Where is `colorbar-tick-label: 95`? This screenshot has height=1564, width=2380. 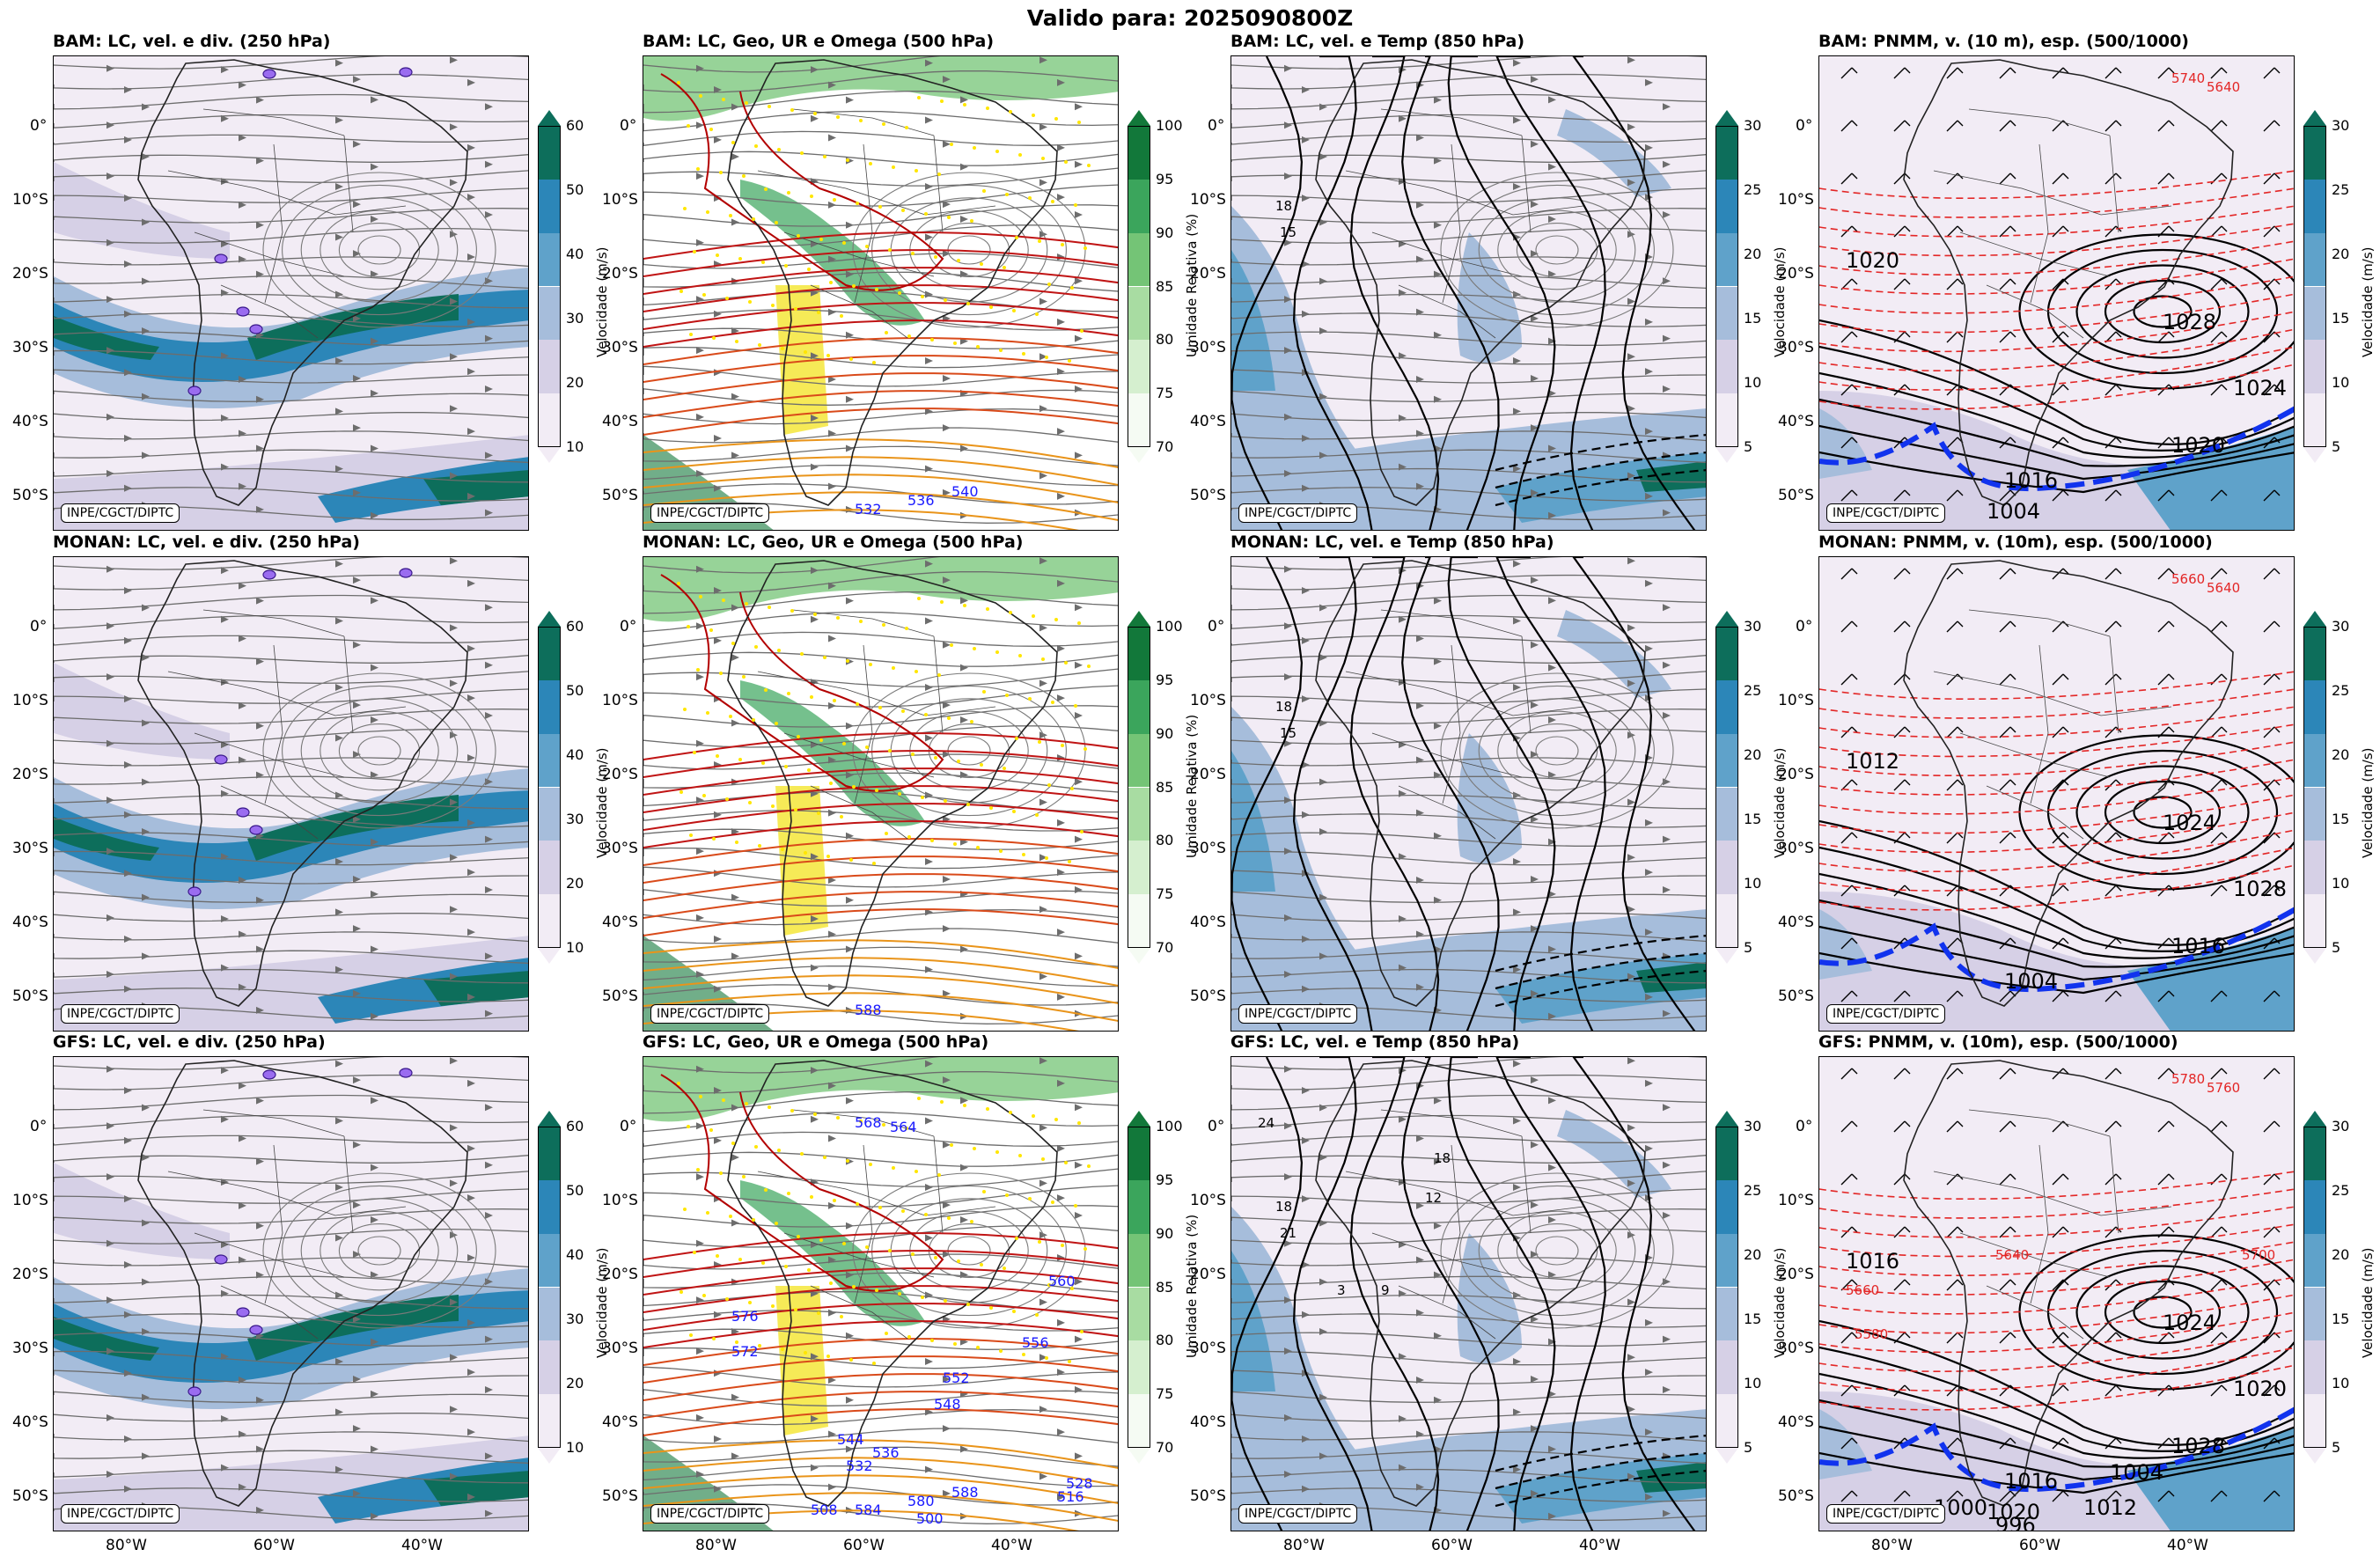 colorbar-tick-label: 95 is located at coordinates (1165, 679).